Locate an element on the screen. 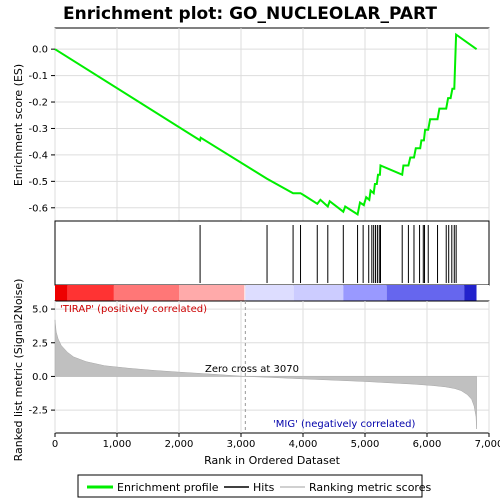 The width and height of the screenshot is (500, 500). x-tick-label: 1,000 is located at coordinates (117, 444).